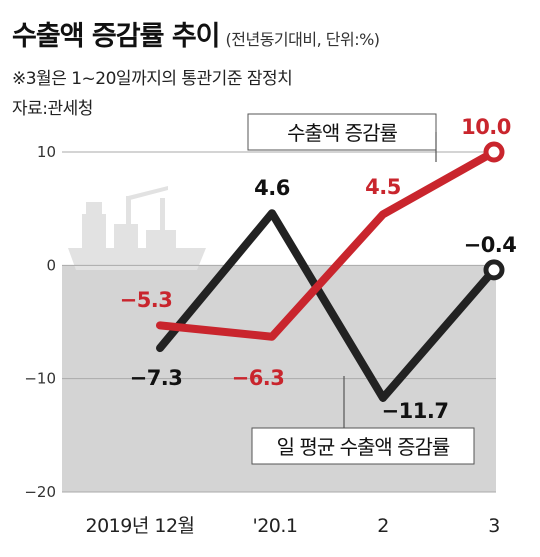 The width and height of the screenshot is (540, 557). Describe the element at coordinates (148, 193) in the screenshot. I see `ship-crane-arm` at that location.